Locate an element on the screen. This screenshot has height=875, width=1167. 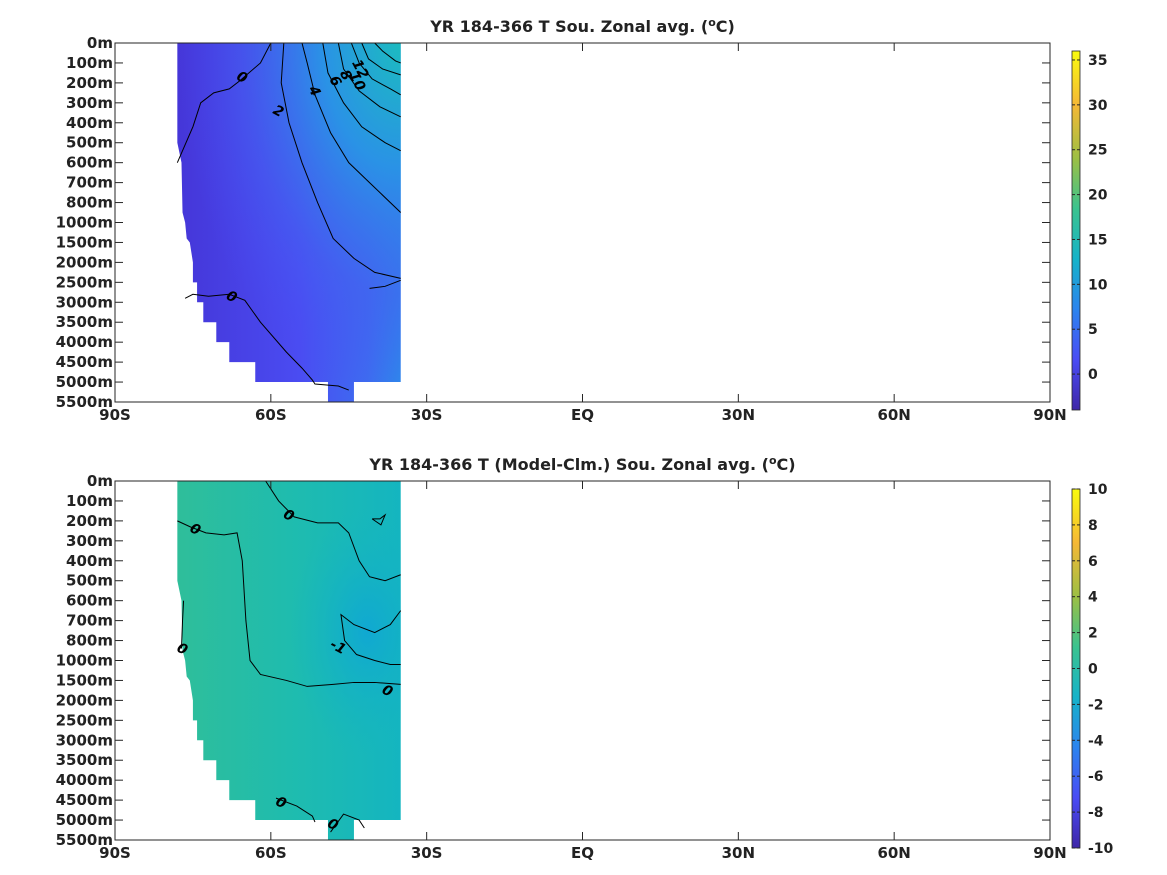
colorbar-tick-label: 35 is located at coordinates (1097, 61).